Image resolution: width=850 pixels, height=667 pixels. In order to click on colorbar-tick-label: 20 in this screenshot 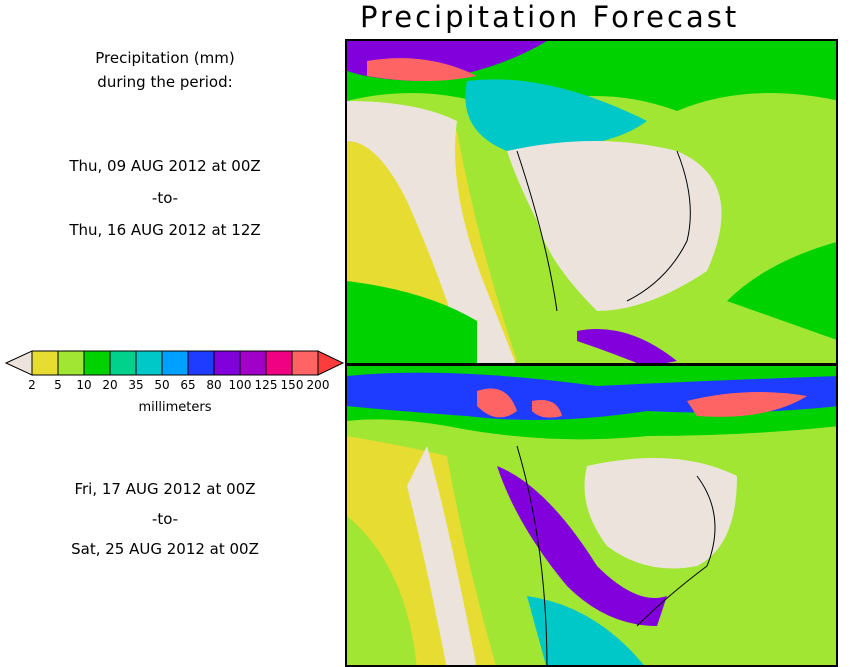, I will do `click(110, 385)`.